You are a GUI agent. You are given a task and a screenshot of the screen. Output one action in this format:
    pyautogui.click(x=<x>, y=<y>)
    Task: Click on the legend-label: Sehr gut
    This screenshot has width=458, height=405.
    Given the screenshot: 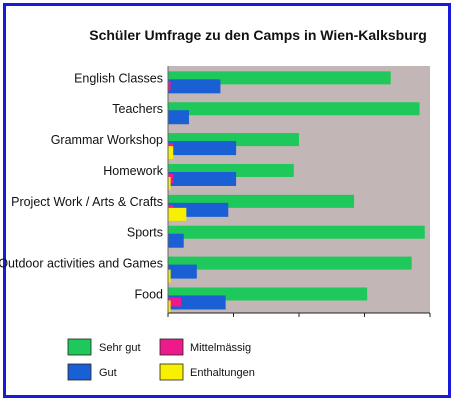 What is the action you would take?
    pyautogui.click(x=120, y=348)
    